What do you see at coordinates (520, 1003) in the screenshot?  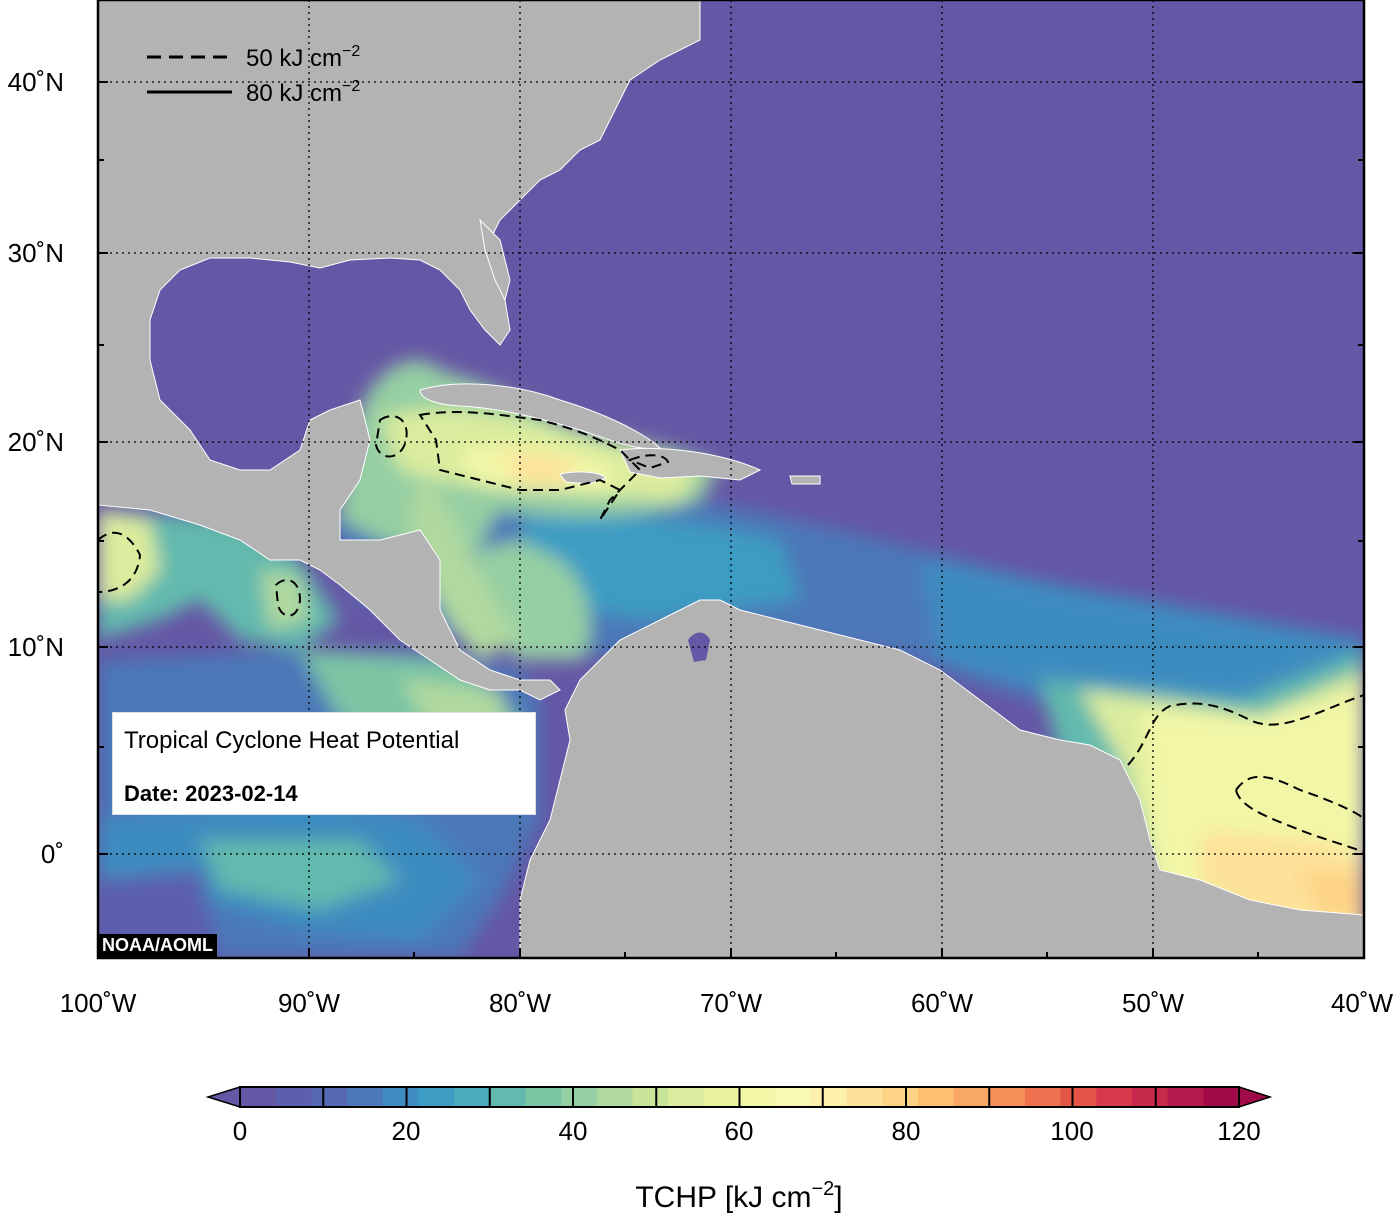 I see `lon-label: 80˚W` at bounding box center [520, 1003].